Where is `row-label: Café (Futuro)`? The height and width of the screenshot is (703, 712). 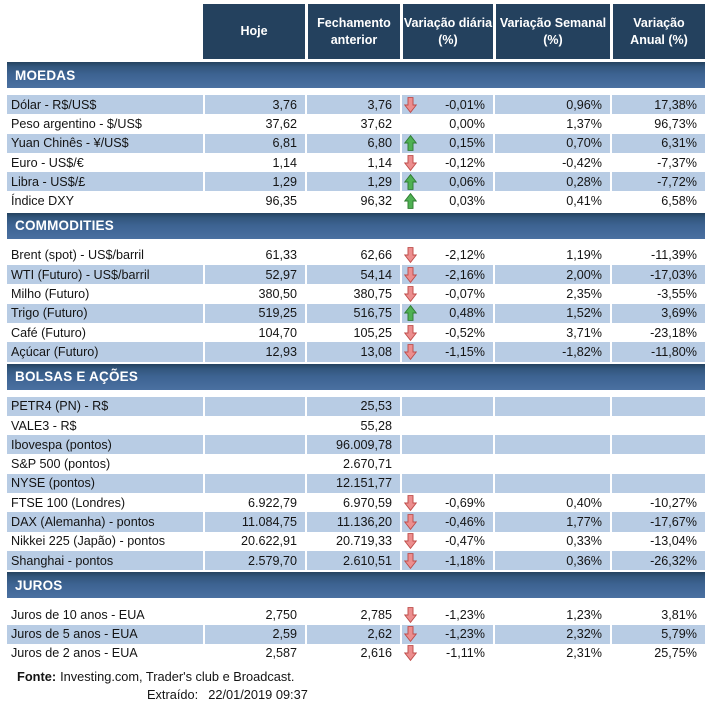
row-label: Café (Futuro) is located at coordinates (48, 332).